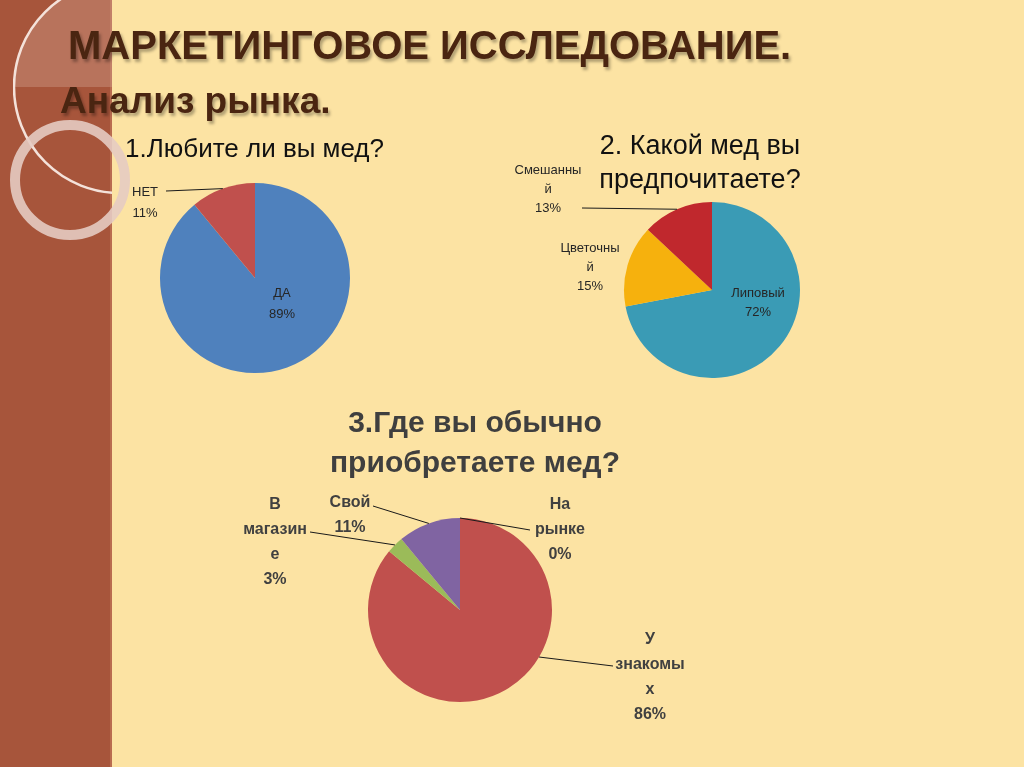 The height and width of the screenshot is (767, 1024). Describe the element at coordinates (650, 664) in the screenshot. I see `slice-label: У знакомых` at that location.